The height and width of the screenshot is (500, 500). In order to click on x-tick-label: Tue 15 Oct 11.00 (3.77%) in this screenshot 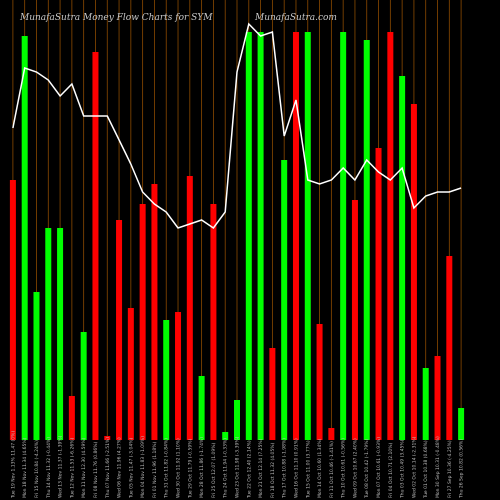, I will do `click(308, 469)`.